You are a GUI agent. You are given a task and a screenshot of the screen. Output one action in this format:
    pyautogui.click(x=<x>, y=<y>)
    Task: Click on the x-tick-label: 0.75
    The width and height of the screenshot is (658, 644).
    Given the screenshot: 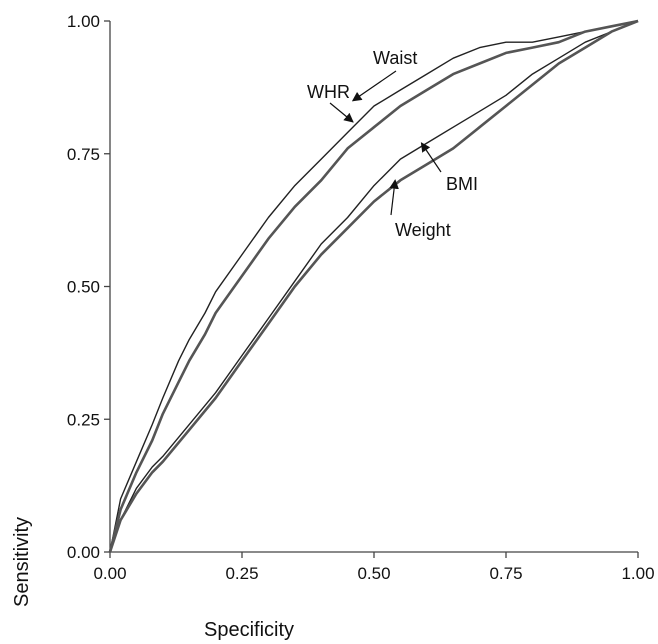 What is the action you would take?
    pyautogui.click(x=505, y=573)
    